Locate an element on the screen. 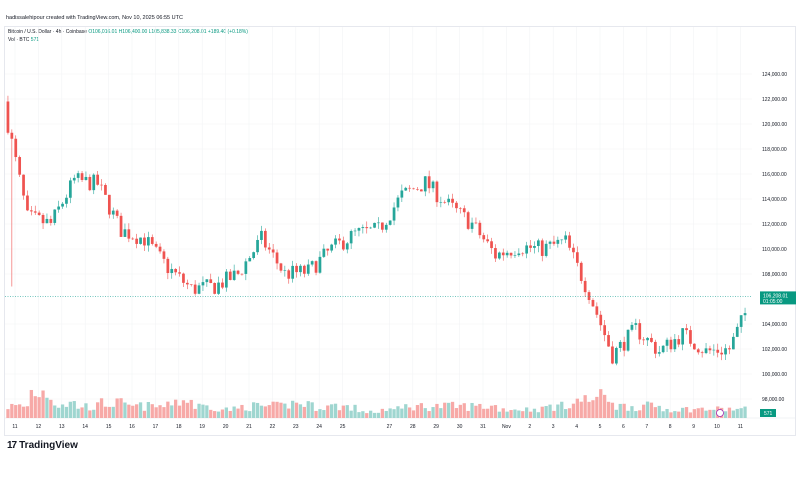 Image resolution: width=800 pixels, height=500 pixels. time-axis-label: 3 is located at coordinates (553, 427).